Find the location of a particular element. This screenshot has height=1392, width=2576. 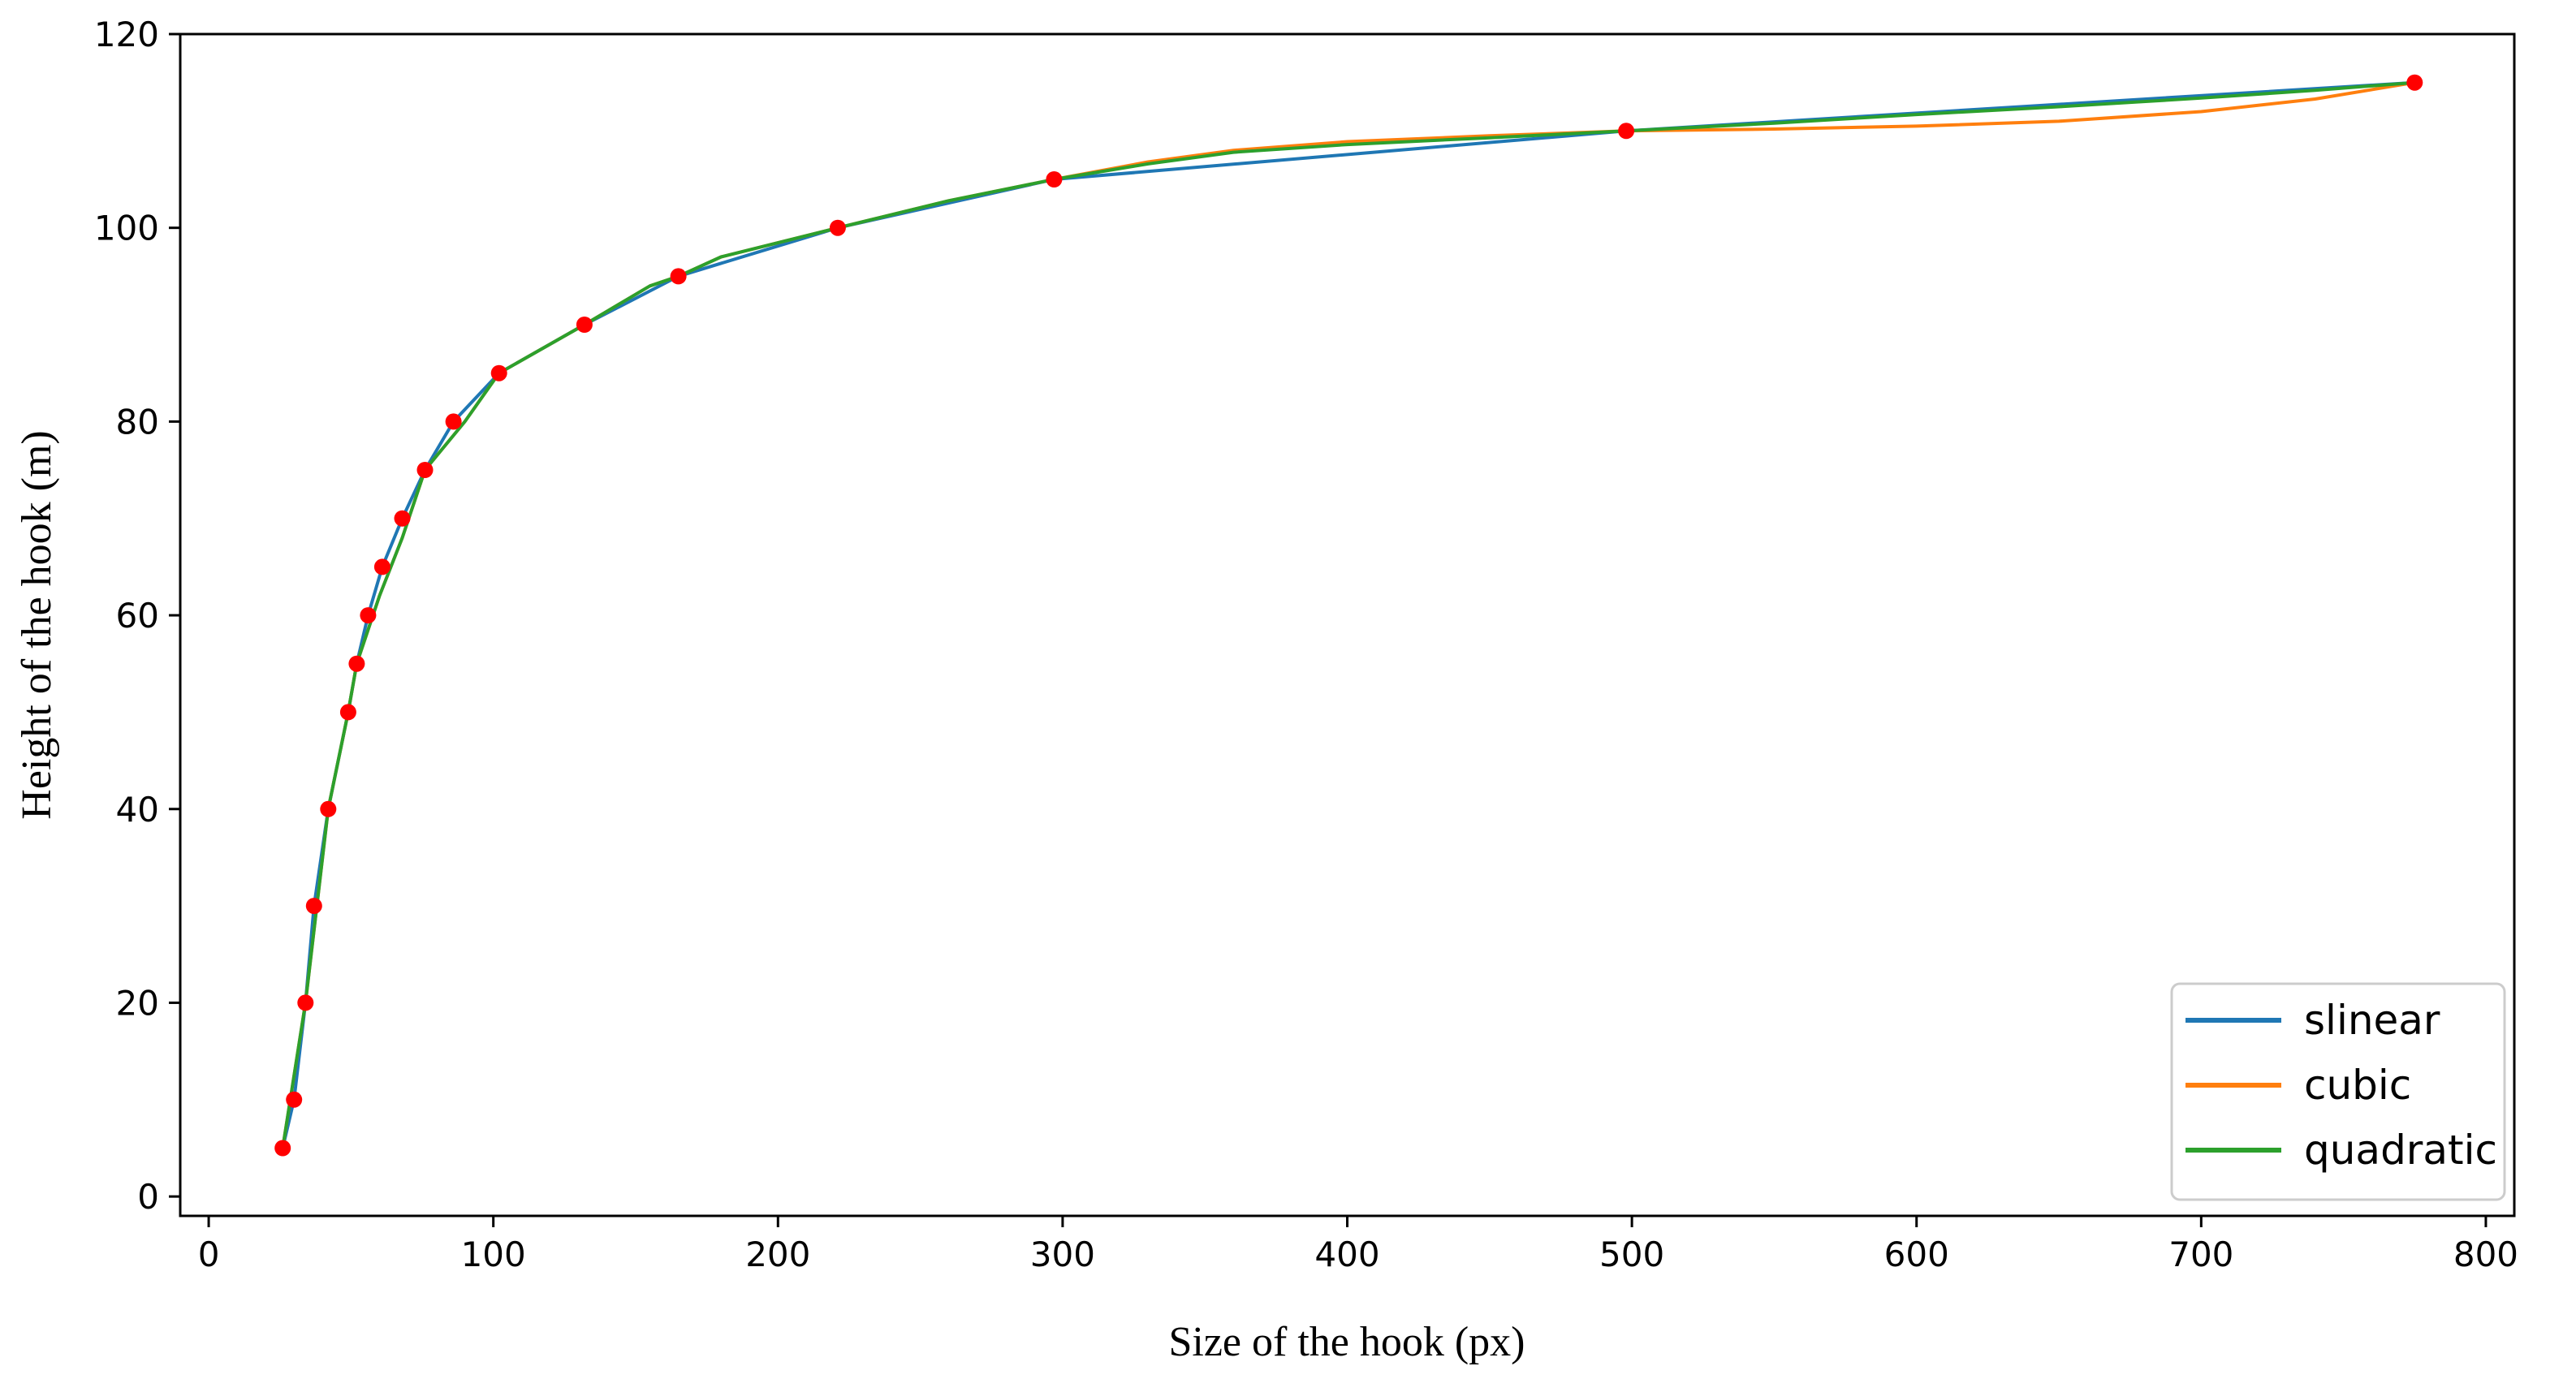

legend: slinear cubic quadratic is located at coordinates (2338, 1091).